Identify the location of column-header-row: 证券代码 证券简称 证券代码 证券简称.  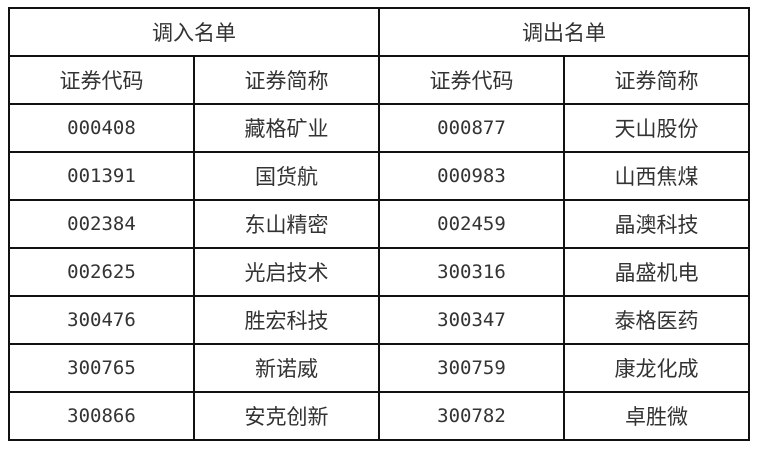
(379, 80).